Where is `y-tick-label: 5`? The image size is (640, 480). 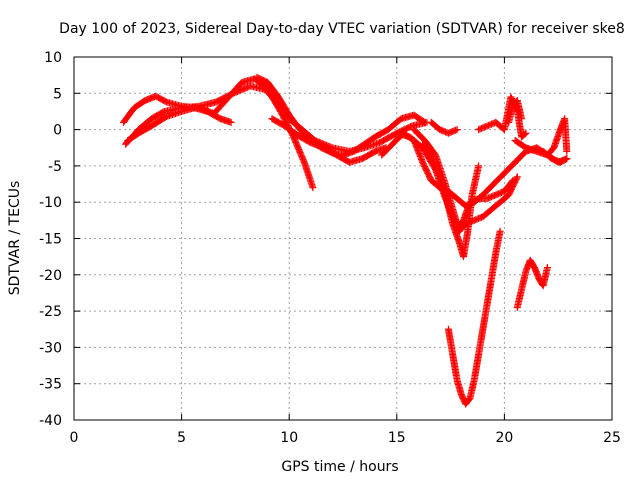
y-tick-label: 5 is located at coordinates (57, 94).